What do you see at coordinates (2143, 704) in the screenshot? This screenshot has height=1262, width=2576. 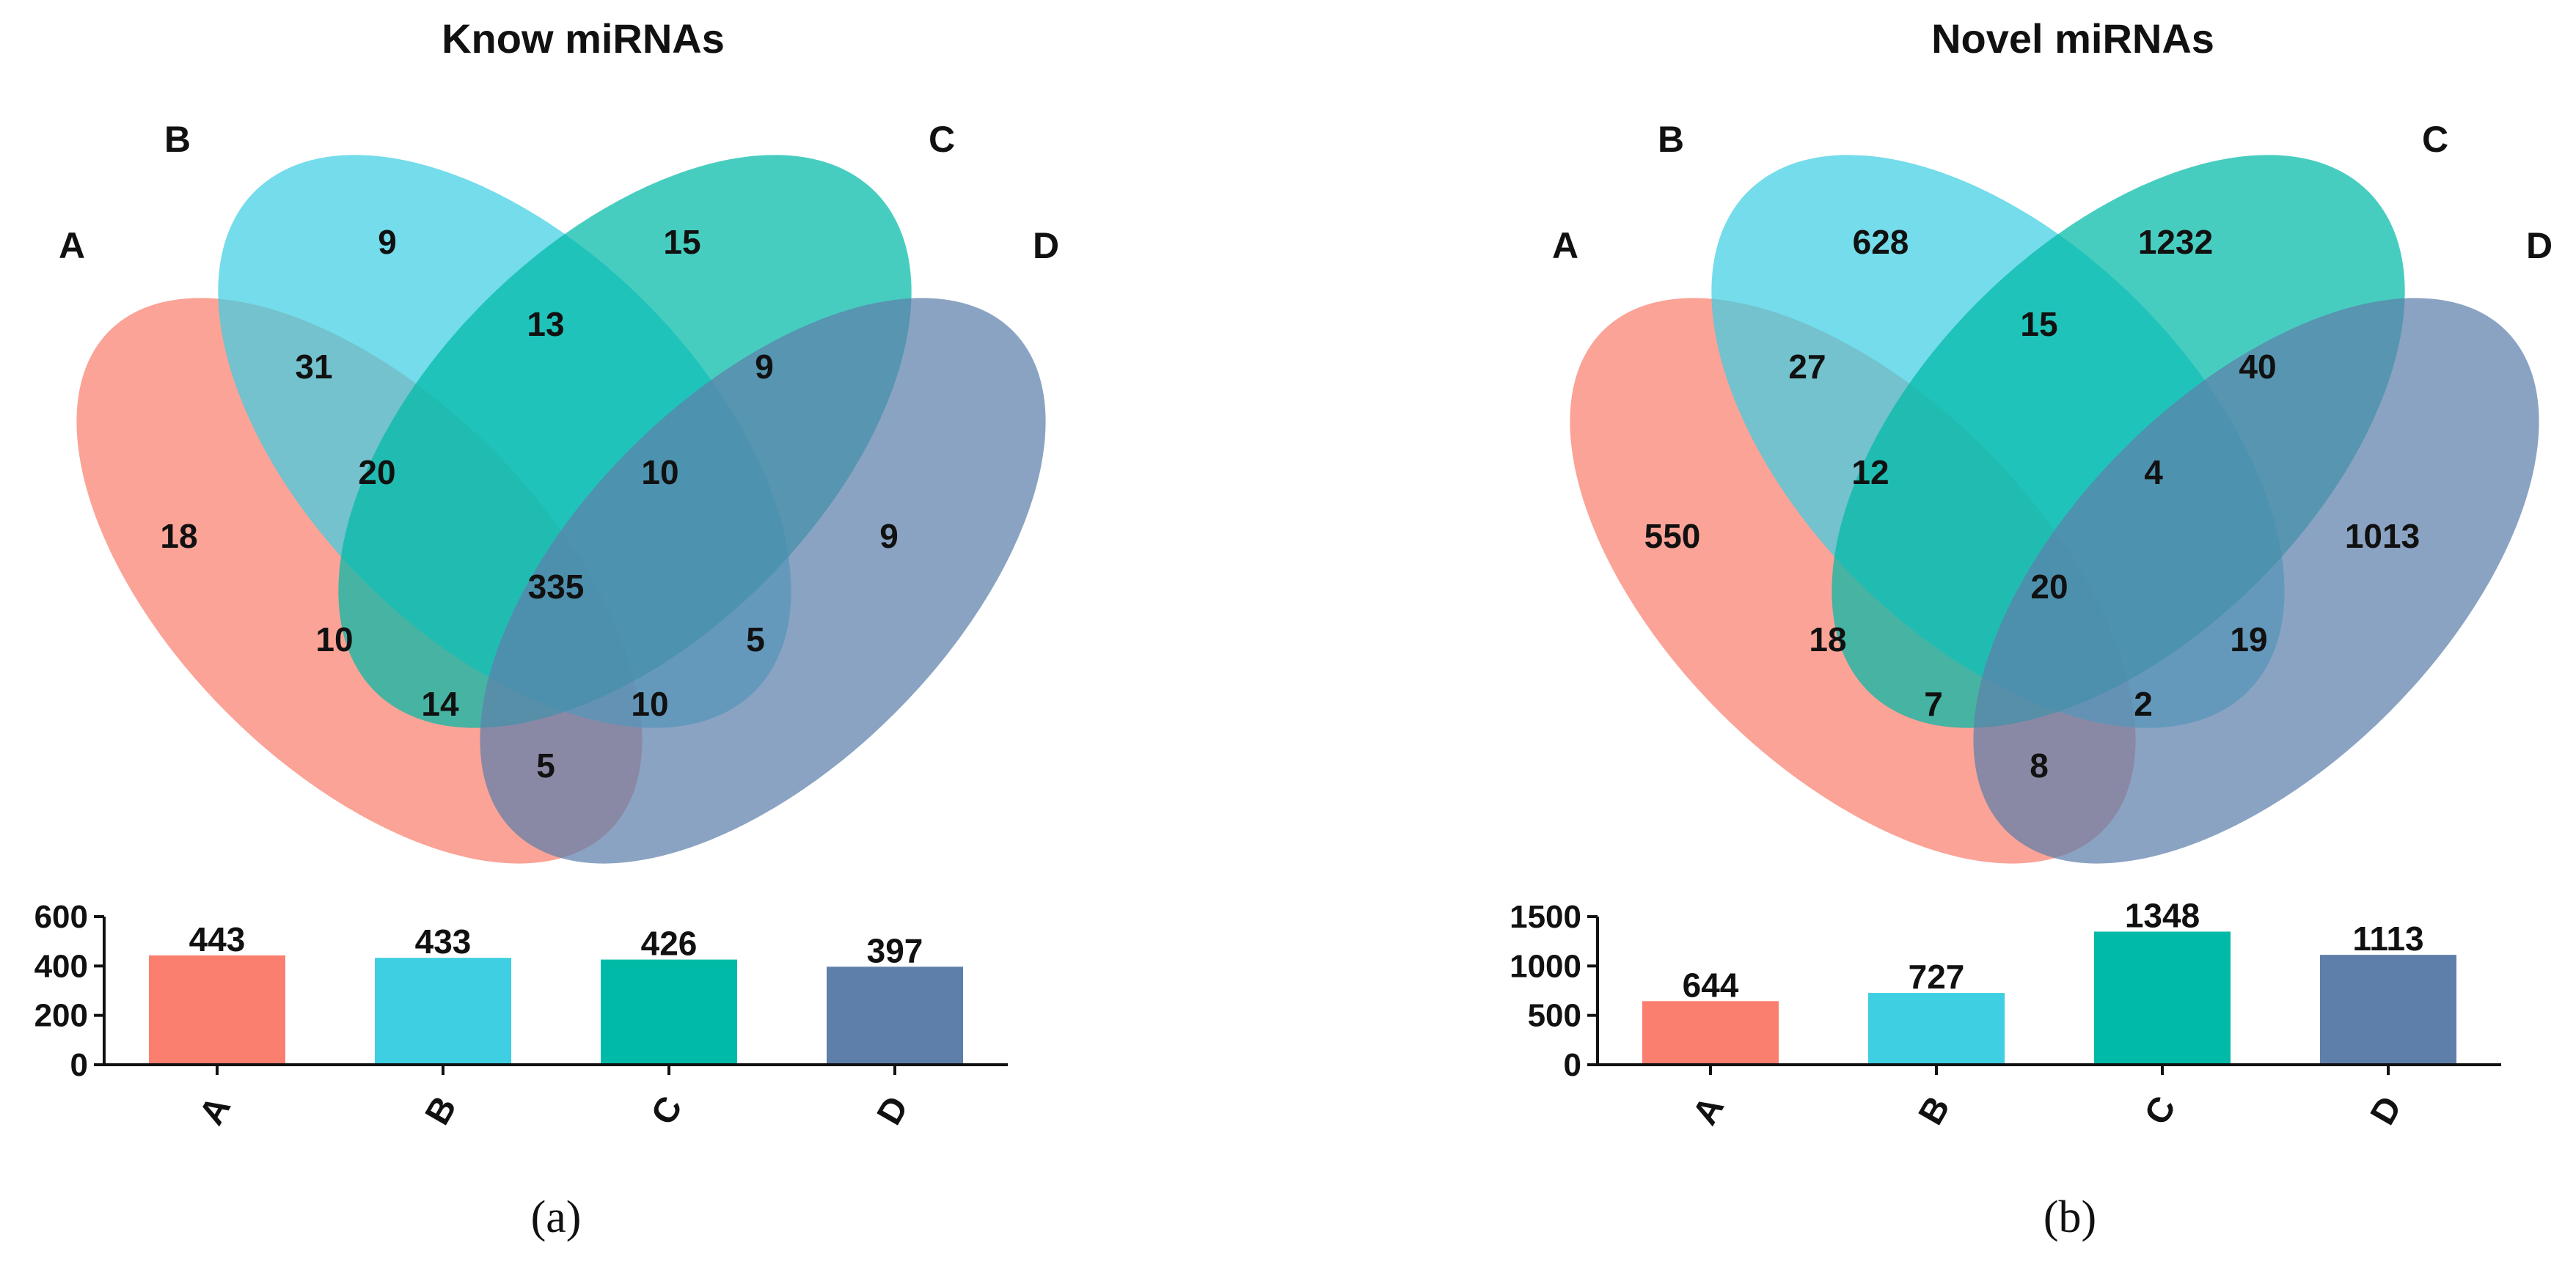 I see `venn-region-abd: 2` at bounding box center [2143, 704].